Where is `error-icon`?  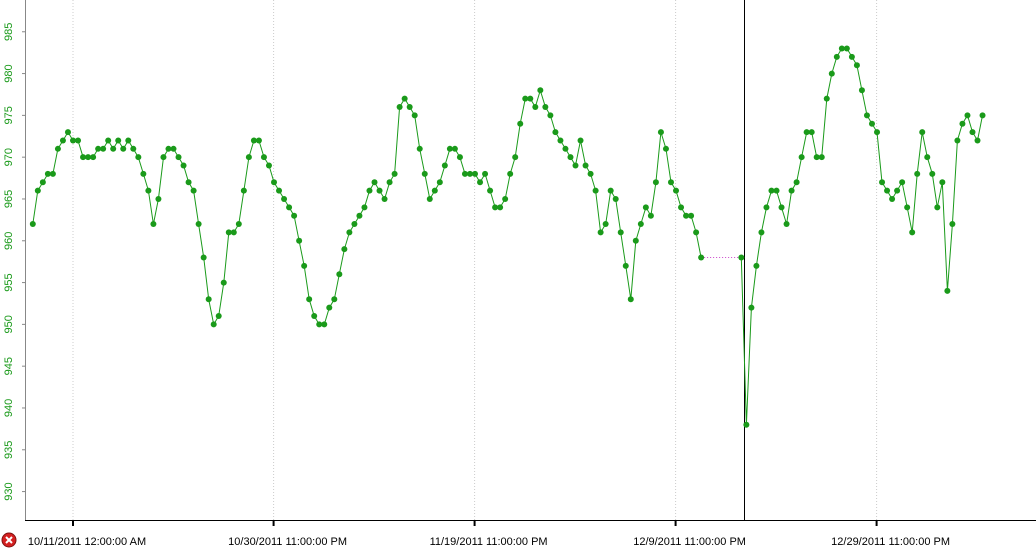 error-icon is located at coordinates (9, 540).